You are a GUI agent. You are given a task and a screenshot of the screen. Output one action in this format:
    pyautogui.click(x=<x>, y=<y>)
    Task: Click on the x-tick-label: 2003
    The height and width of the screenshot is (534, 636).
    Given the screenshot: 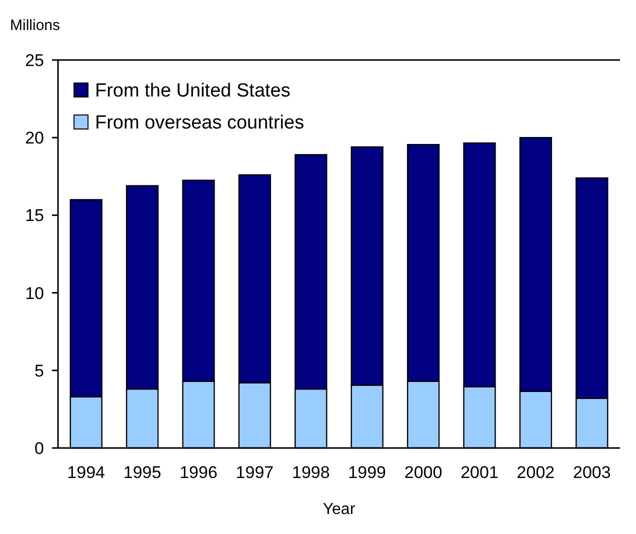 What is the action you would take?
    pyautogui.click(x=591, y=472)
    